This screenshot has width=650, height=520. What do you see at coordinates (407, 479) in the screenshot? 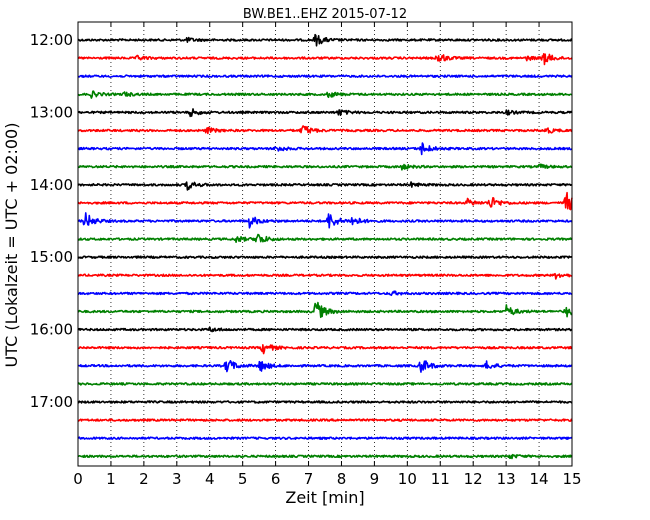
I see `x-tick-label: 10` at bounding box center [407, 479].